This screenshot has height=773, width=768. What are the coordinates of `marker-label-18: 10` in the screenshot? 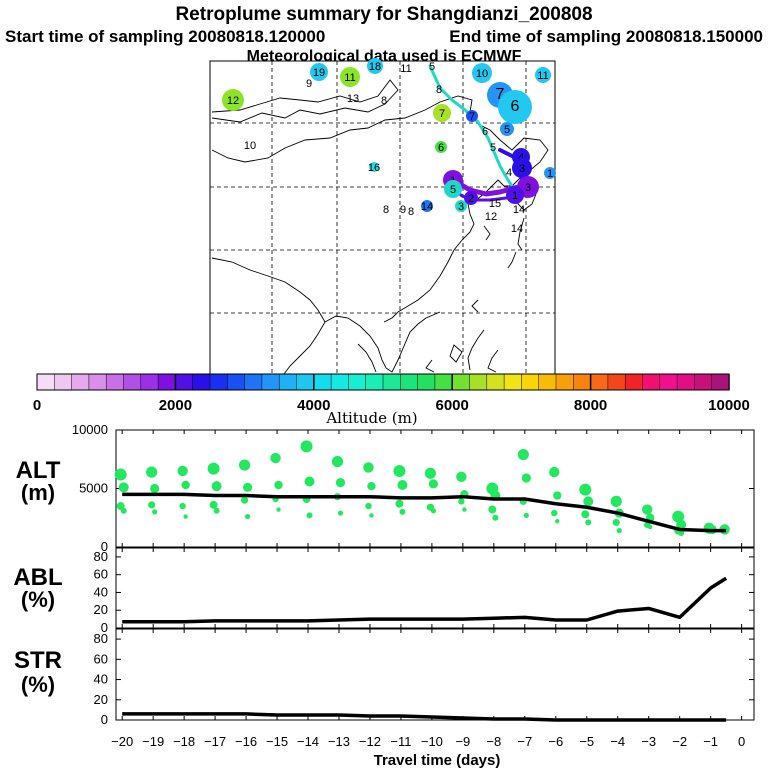 It's located at (250, 146).